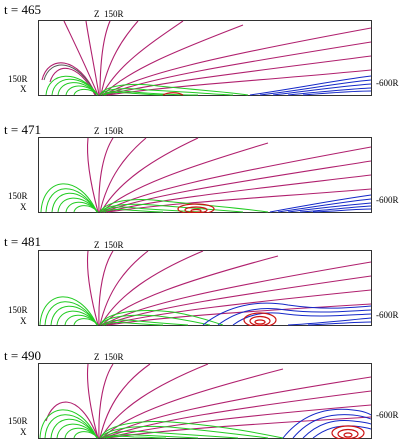 Image resolution: width=400 pixels, height=441 pixels. What do you see at coordinates (22, 355) in the screenshot?
I see `time-label: t = 490` at bounding box center [22, 355].